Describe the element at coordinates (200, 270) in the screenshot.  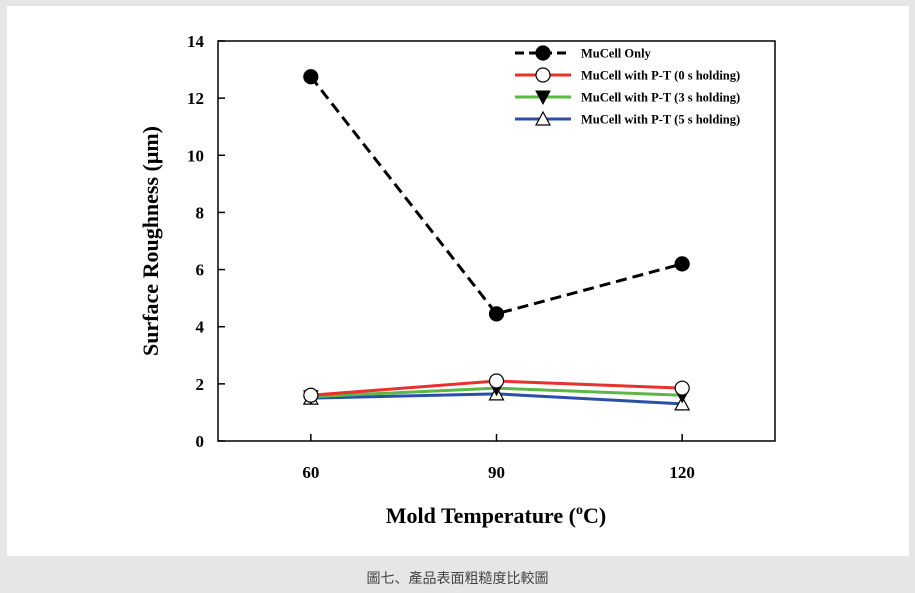
I see `y-tick-label: 6` at that location.